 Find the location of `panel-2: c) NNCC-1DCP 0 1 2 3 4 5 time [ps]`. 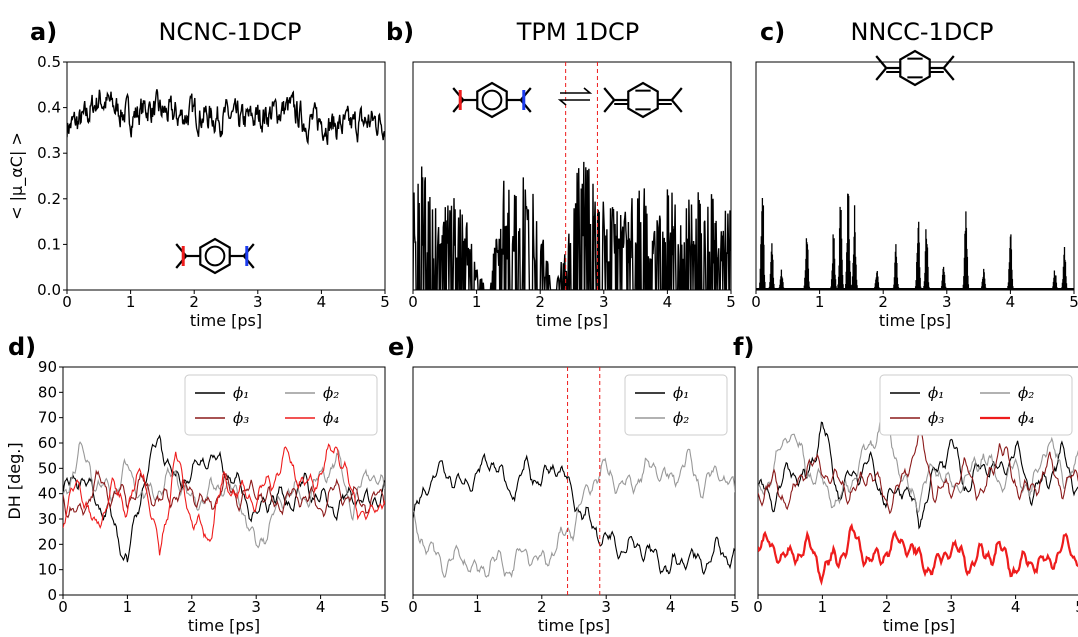

panel-2: c) NNCC-1DCP 0 1 2 3 4 5 time [ps] is located at coordinates (914, 174).